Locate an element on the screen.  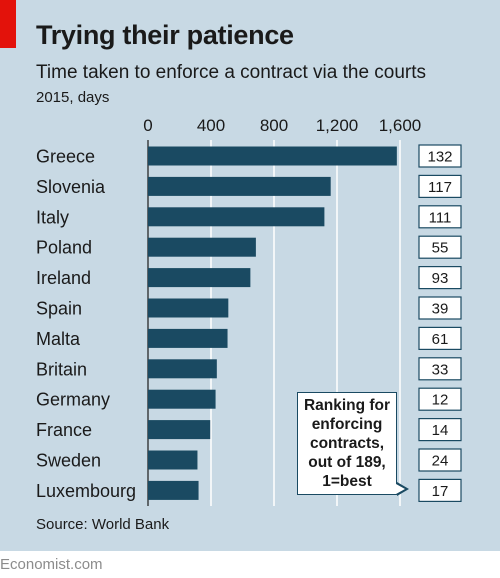
rank-value: 17 is located at coordinates (440, 491).